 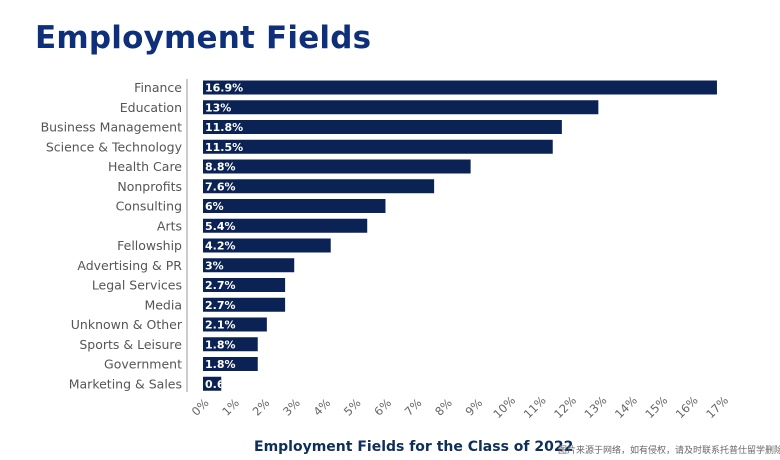 What do you see at coordinates (220, 325) in the screenshot?
I see `bar-value-label: 2.1%` at bounding box center [220, 325].